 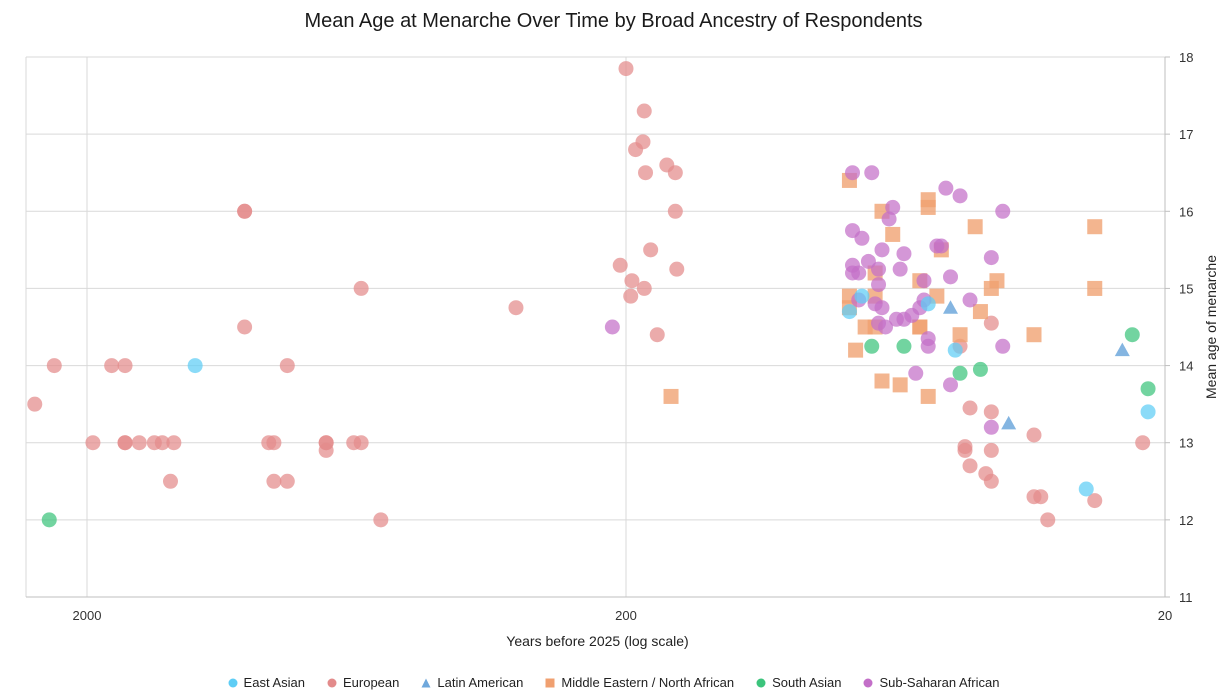 What do you see at coordinates (807, 682) in the screenshot?
I see `legend-label: South Asian` at bounding box center [807, 682].